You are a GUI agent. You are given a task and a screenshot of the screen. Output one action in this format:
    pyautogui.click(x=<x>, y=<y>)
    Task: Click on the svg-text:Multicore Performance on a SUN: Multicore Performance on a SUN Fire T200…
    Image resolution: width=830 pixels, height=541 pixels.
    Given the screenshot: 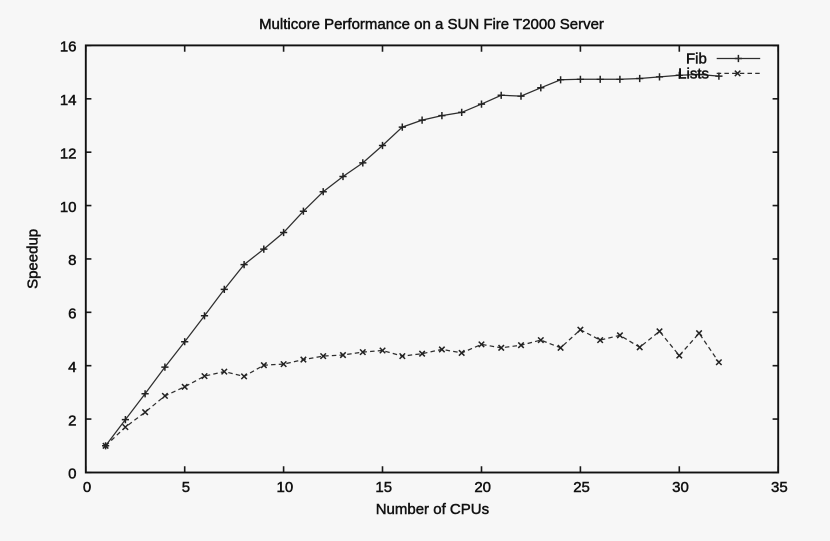 What is the action you would take?
    pyautogui.click(x=431, y=24)
    